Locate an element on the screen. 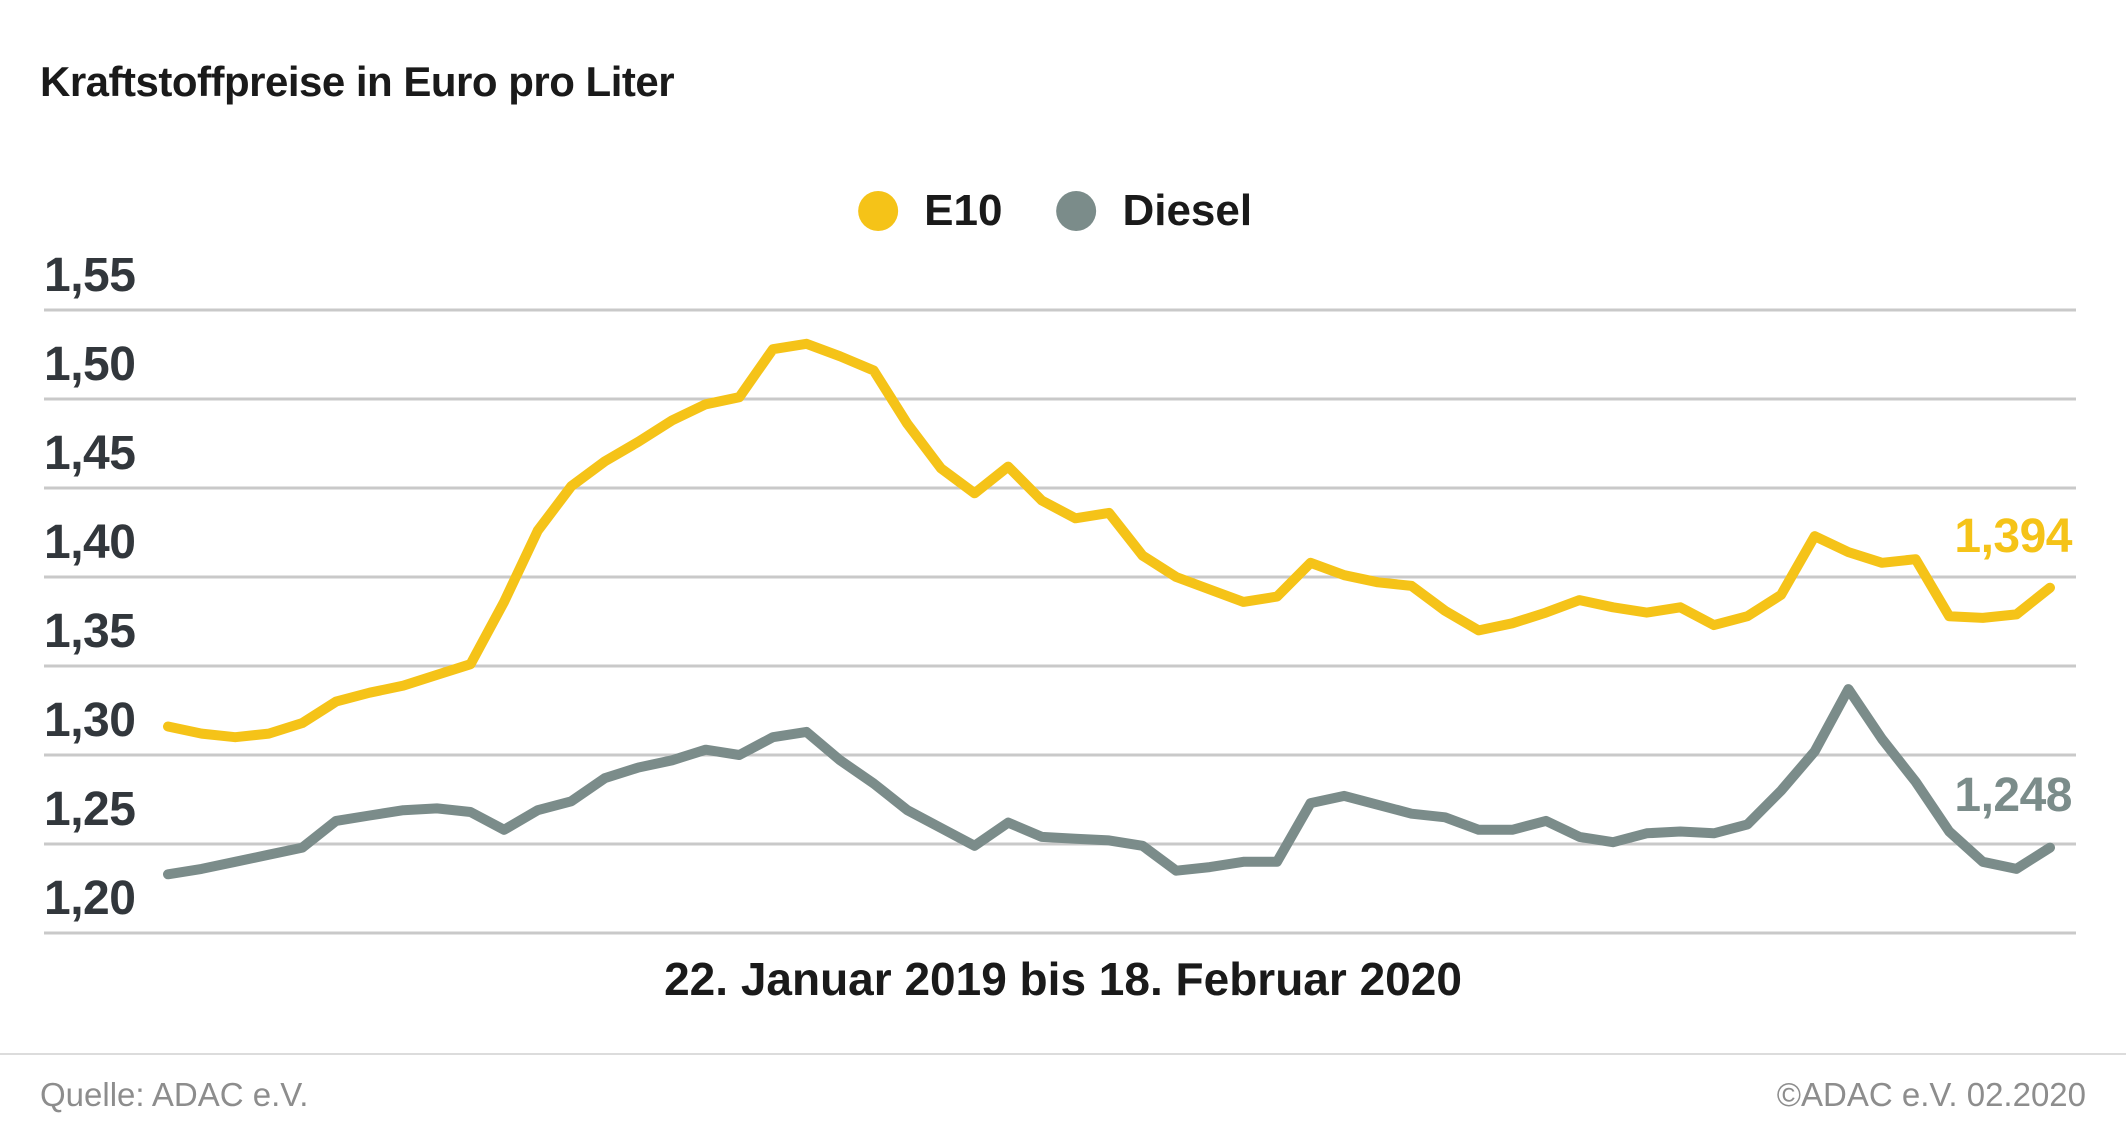 This screenshot has height=1146, width=2126. y-tick-label: 1,30 is located at coordinates (90, 720).